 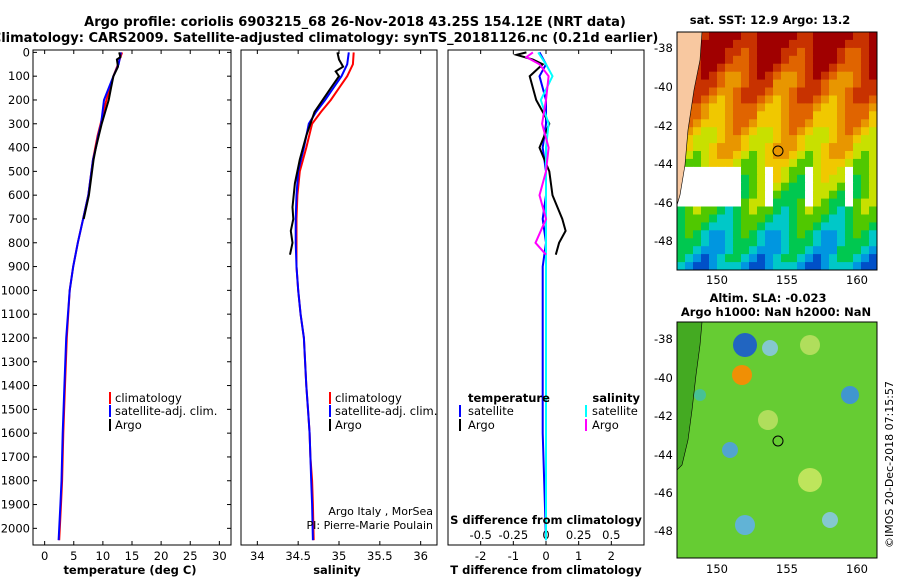 I want to click on depth-tick-label: 800, so click(x=19, y=243).